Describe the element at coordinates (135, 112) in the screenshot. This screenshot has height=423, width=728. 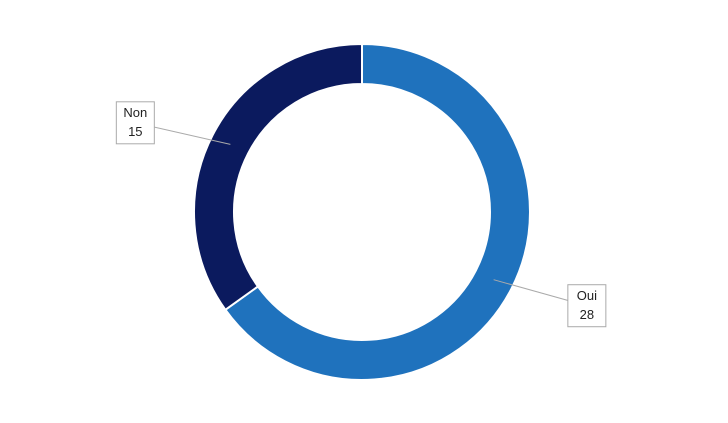
I see `label-name: Non` at that location.